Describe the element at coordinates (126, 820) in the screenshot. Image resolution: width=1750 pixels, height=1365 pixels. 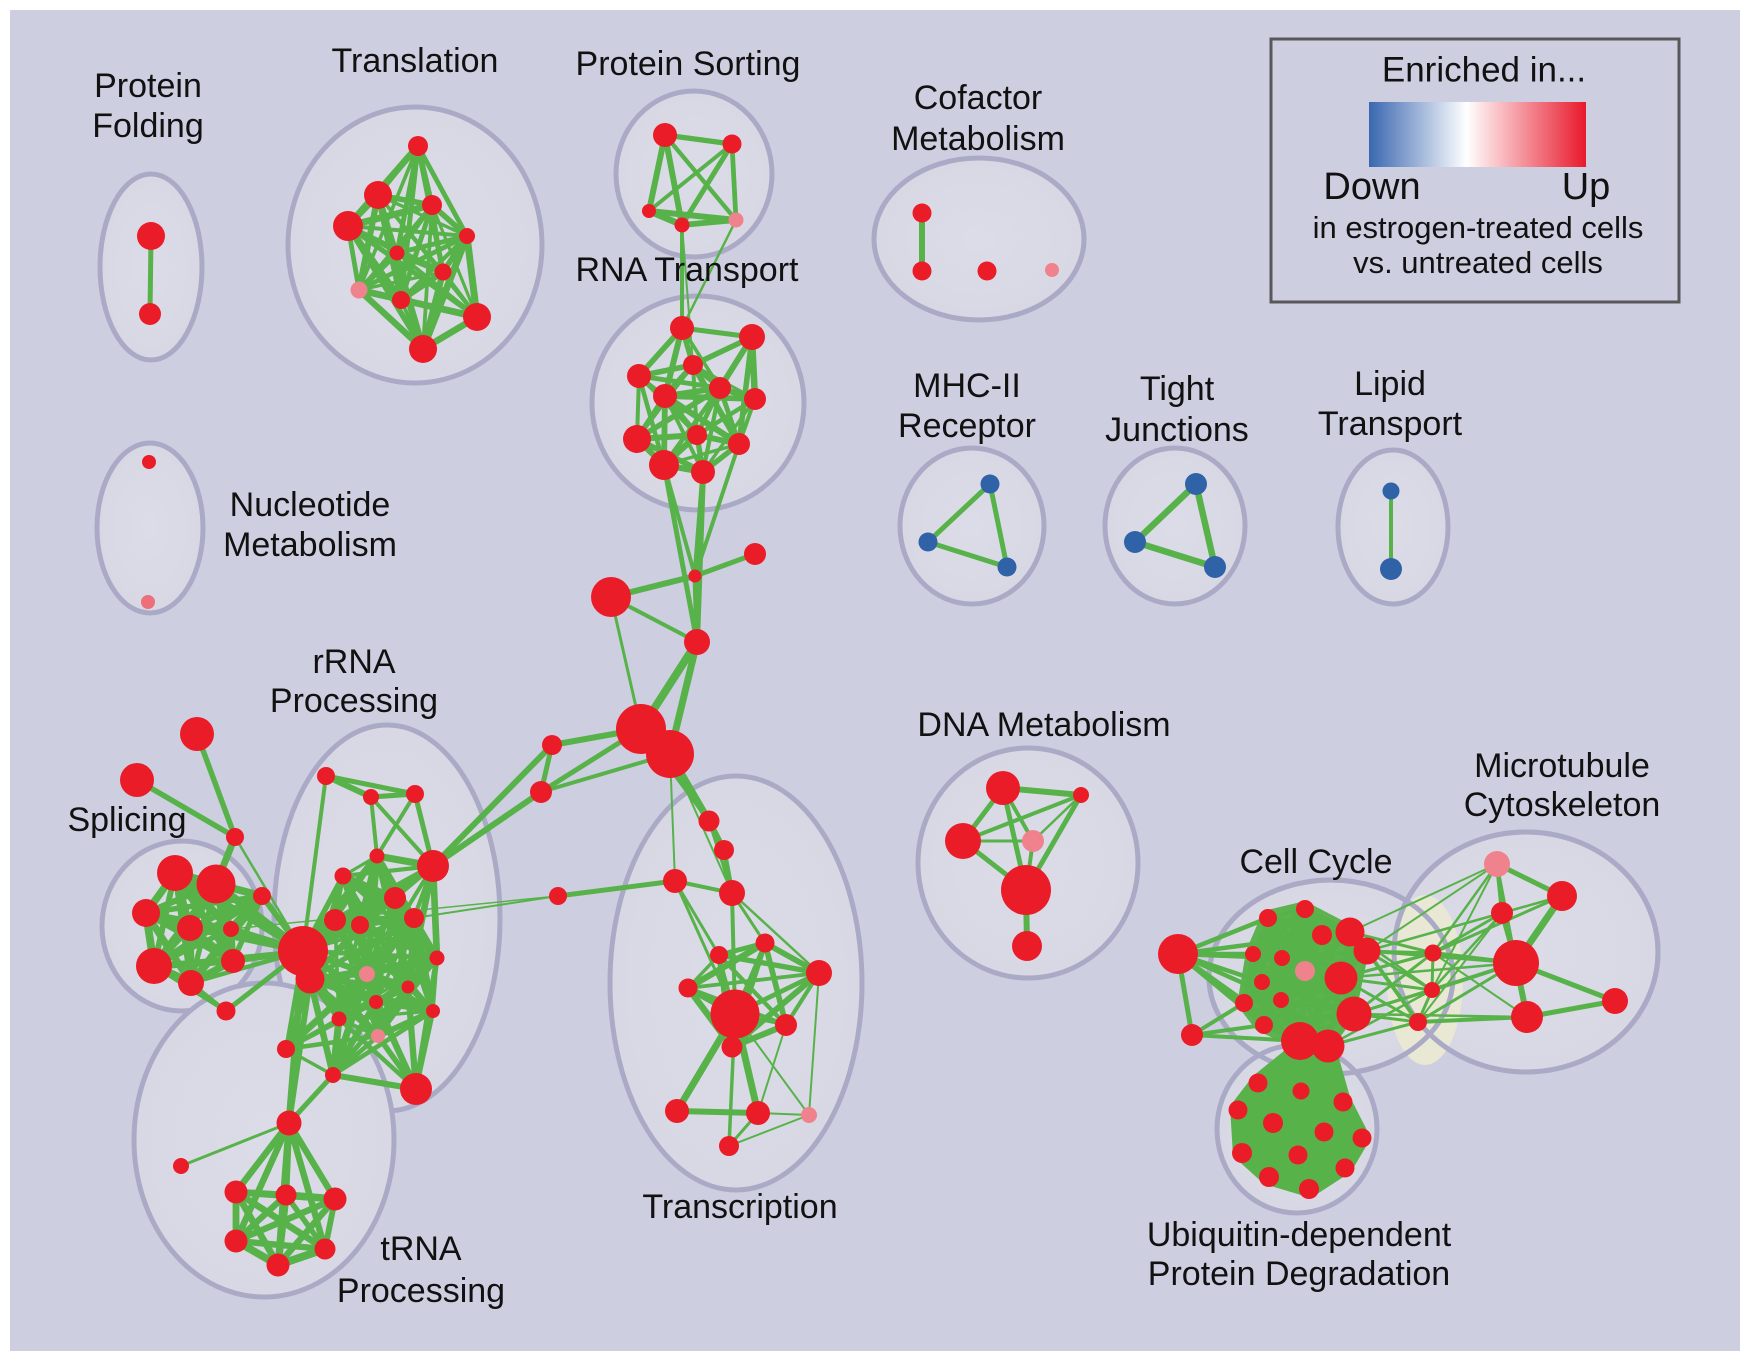
I see `svg-text: Splicing` at that location.